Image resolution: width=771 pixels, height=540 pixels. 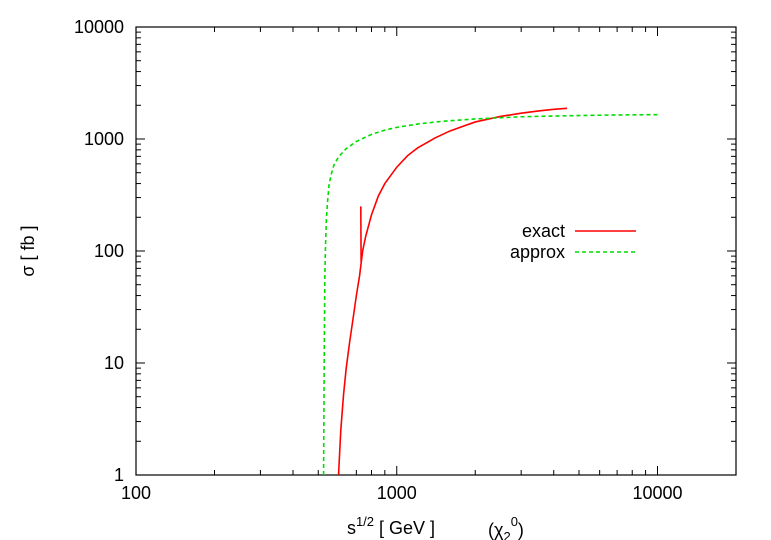 I want to click on legend-label-exact: exact, so click(x=543, y=231).